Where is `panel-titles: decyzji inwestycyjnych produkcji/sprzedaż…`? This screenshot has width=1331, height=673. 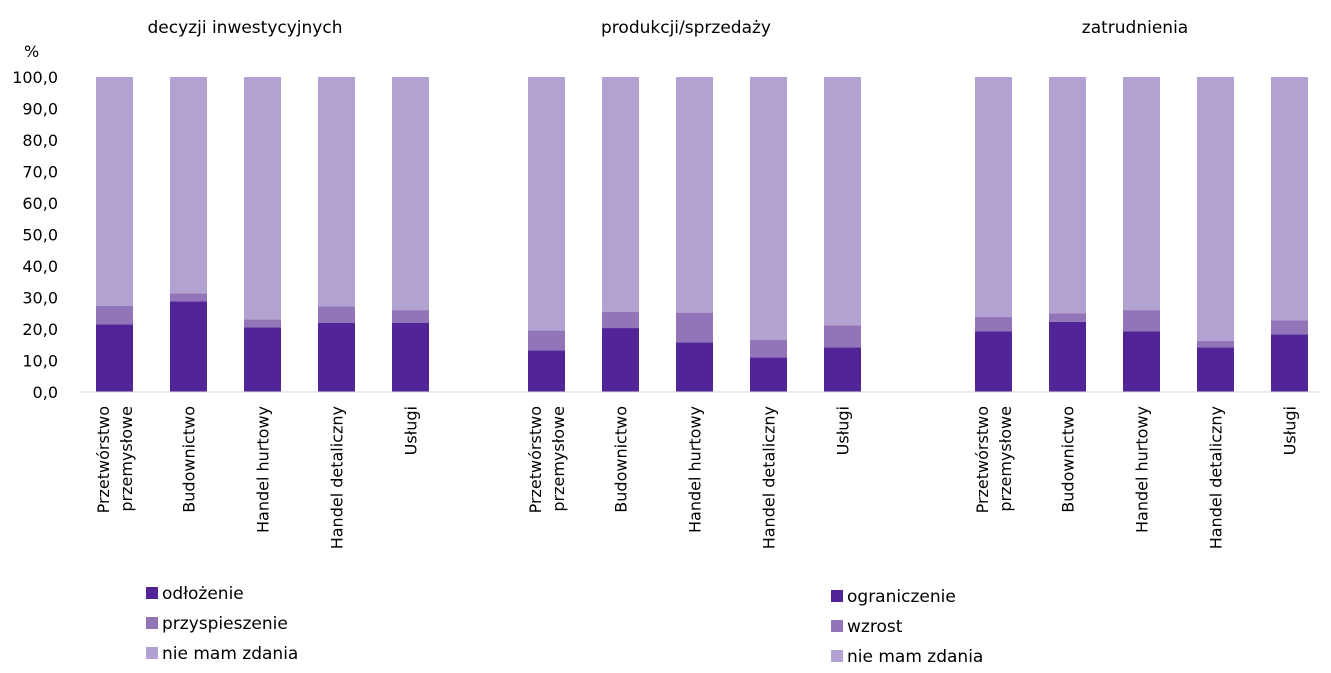
panel-titles: decyzji inwestycyjnych produkcji/sprzedaż… is located at coordinates (668, 28).